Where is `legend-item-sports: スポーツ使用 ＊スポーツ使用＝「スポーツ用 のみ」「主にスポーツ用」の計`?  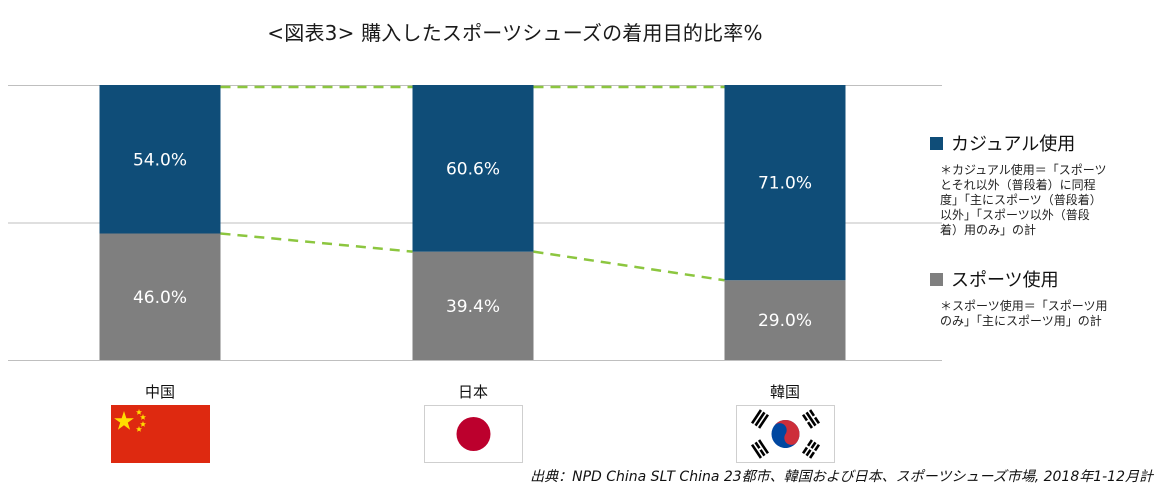 legend-item-sports: スポーツ使用 ＊スポーツ使用＝「スポーツ用 のみ」「主にスポーツ用」の計 is located at coordinates (1046, 297).